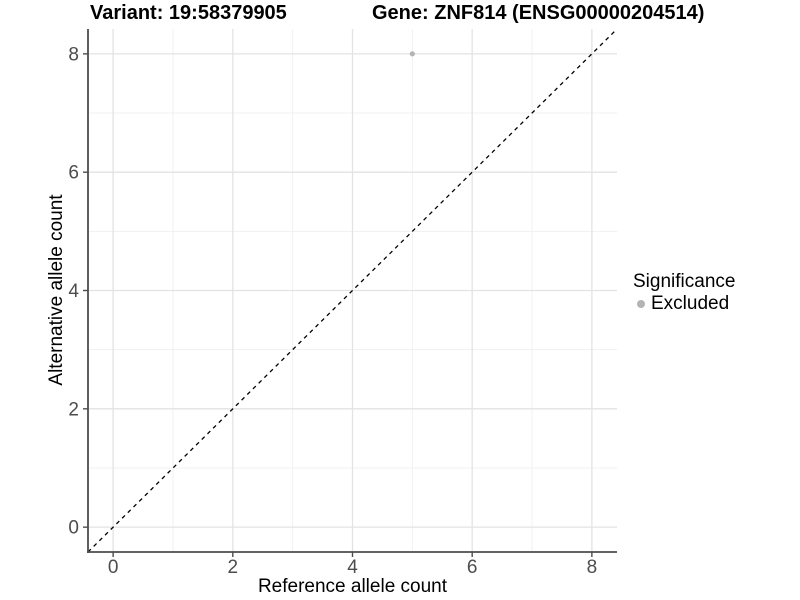  I want to click on legend-item-label: Excluded, so click(690, 303).